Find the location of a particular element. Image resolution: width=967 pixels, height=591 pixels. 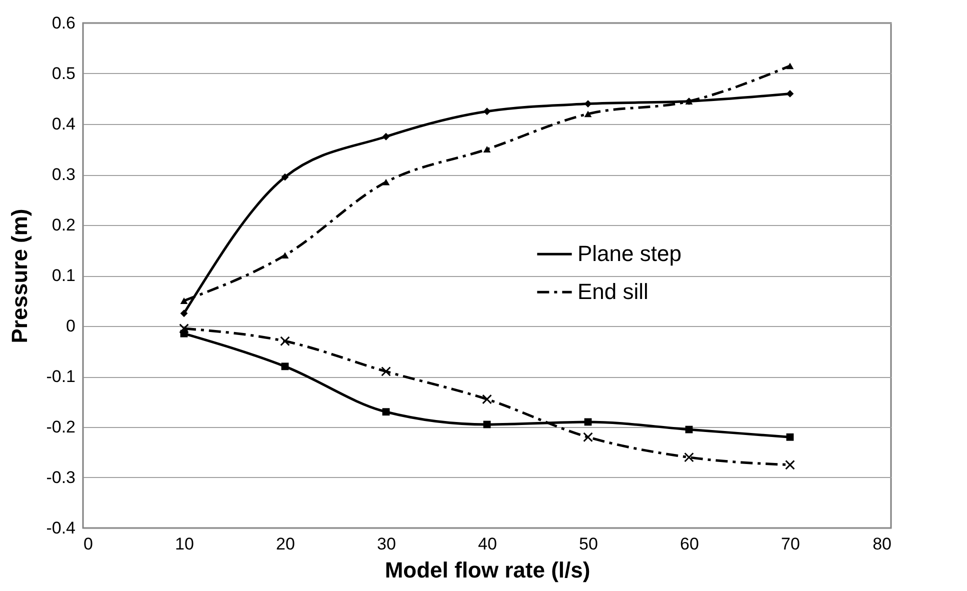

legend-label: End sill is located at coordinates (612, 291).